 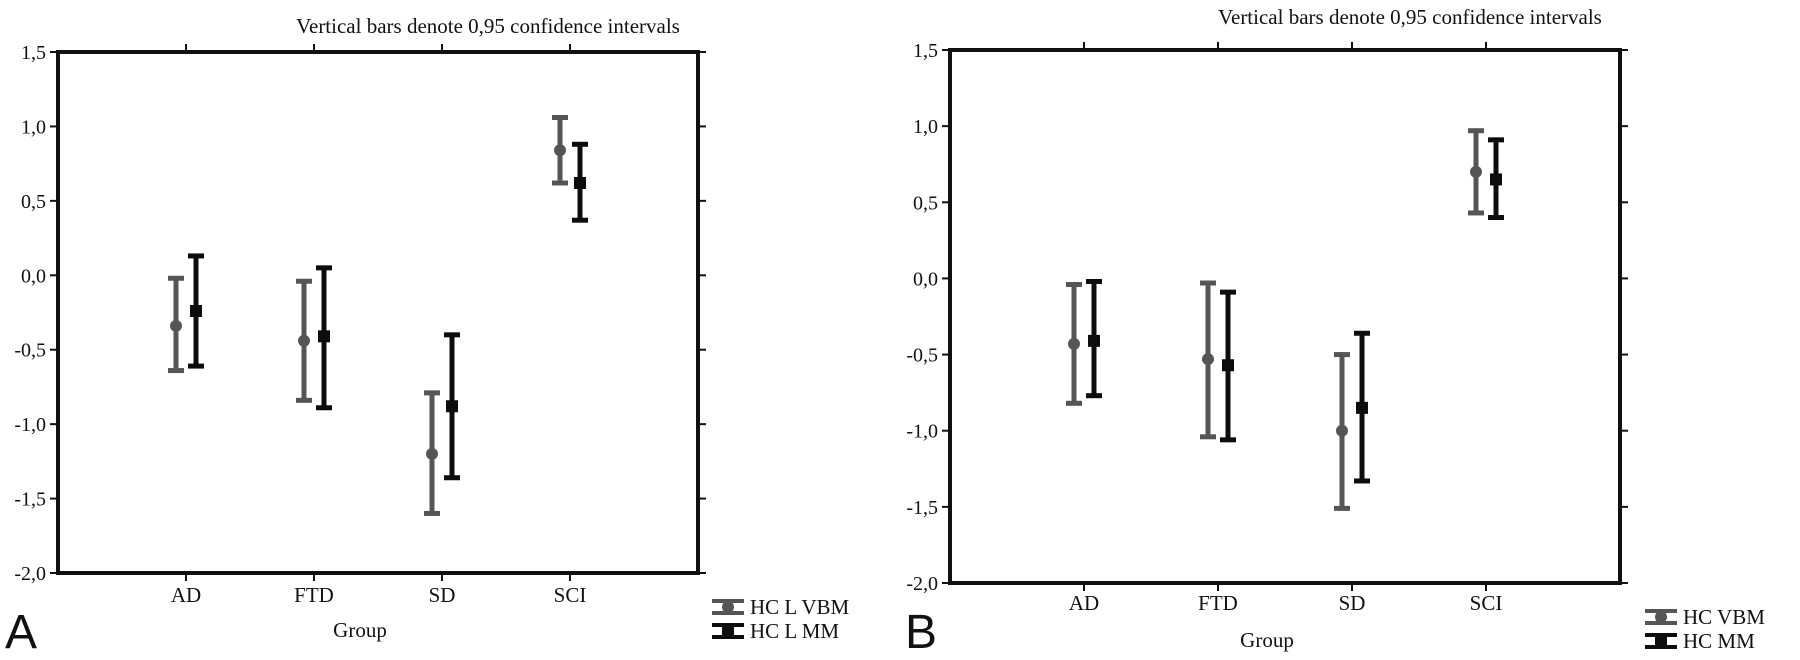 I want to click on legend-label: HC VBM, so click(x=1724, y=617).